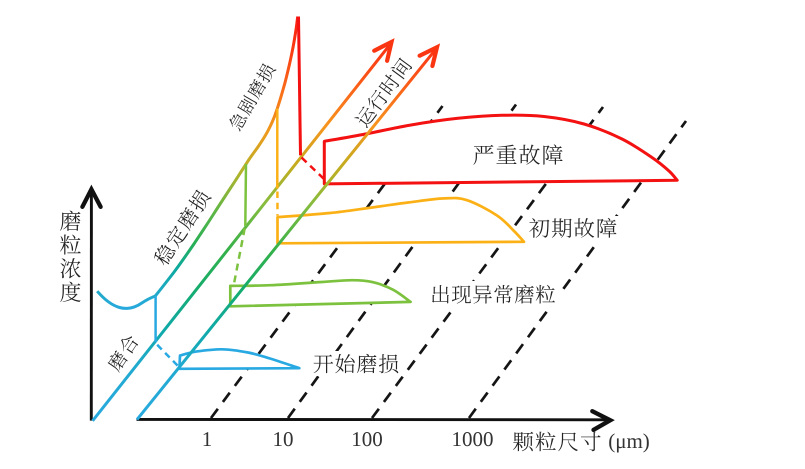 This screenshot has width=805, height=469. I want to click on svg-text: 1, so click(207, 439).